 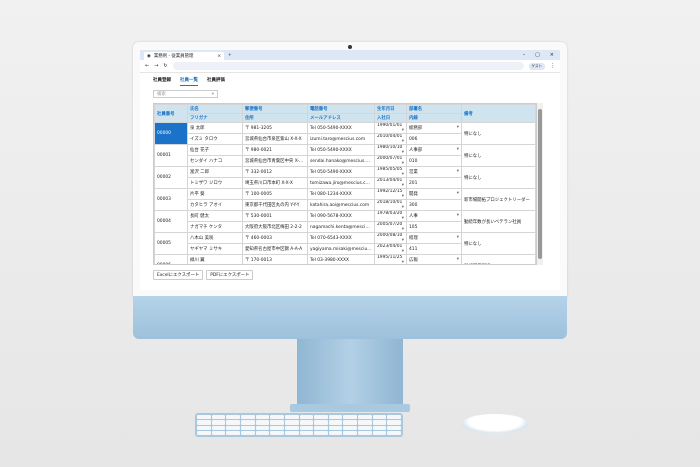 I want to click on cell-birth: 1990/01/01 ▾, so click(x=390, y=128).